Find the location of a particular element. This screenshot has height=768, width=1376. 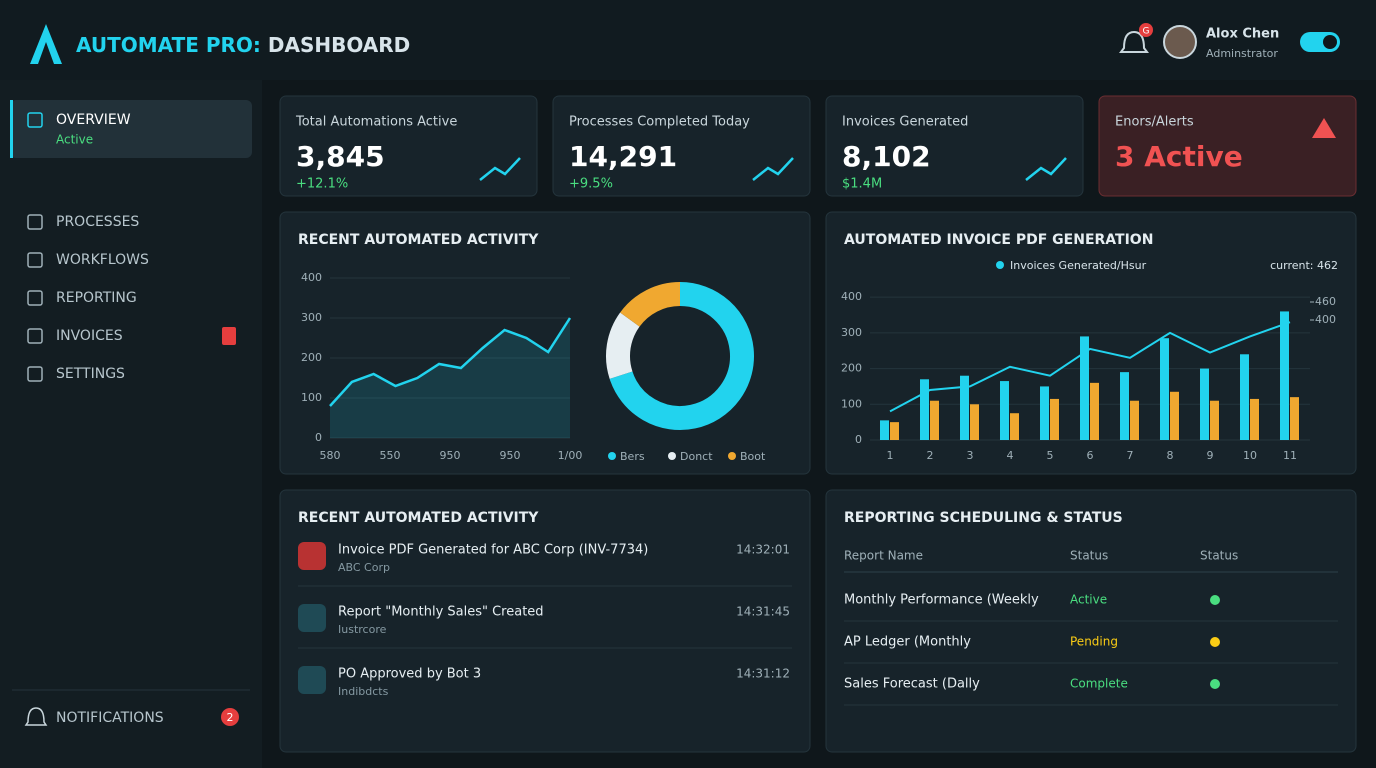

panel-title: AUTOMATED INVOICE PDF GENERATION is located at coordinates (998, 240).